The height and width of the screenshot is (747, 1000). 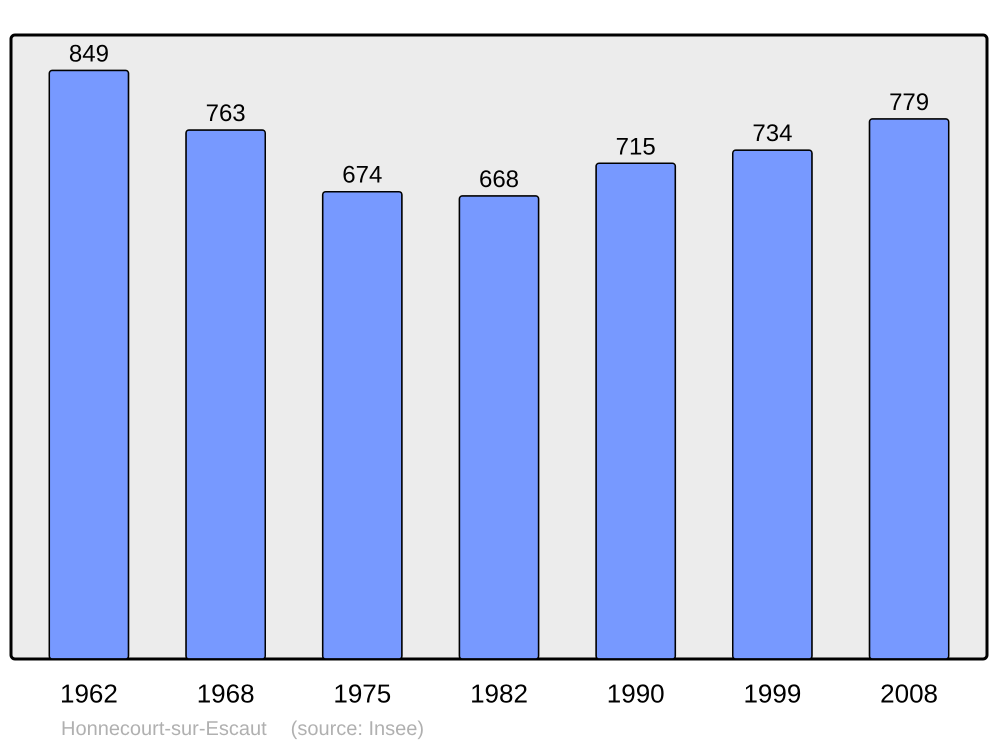 I want to click on x-tick-label: 1990, so click(x=635, y=693).